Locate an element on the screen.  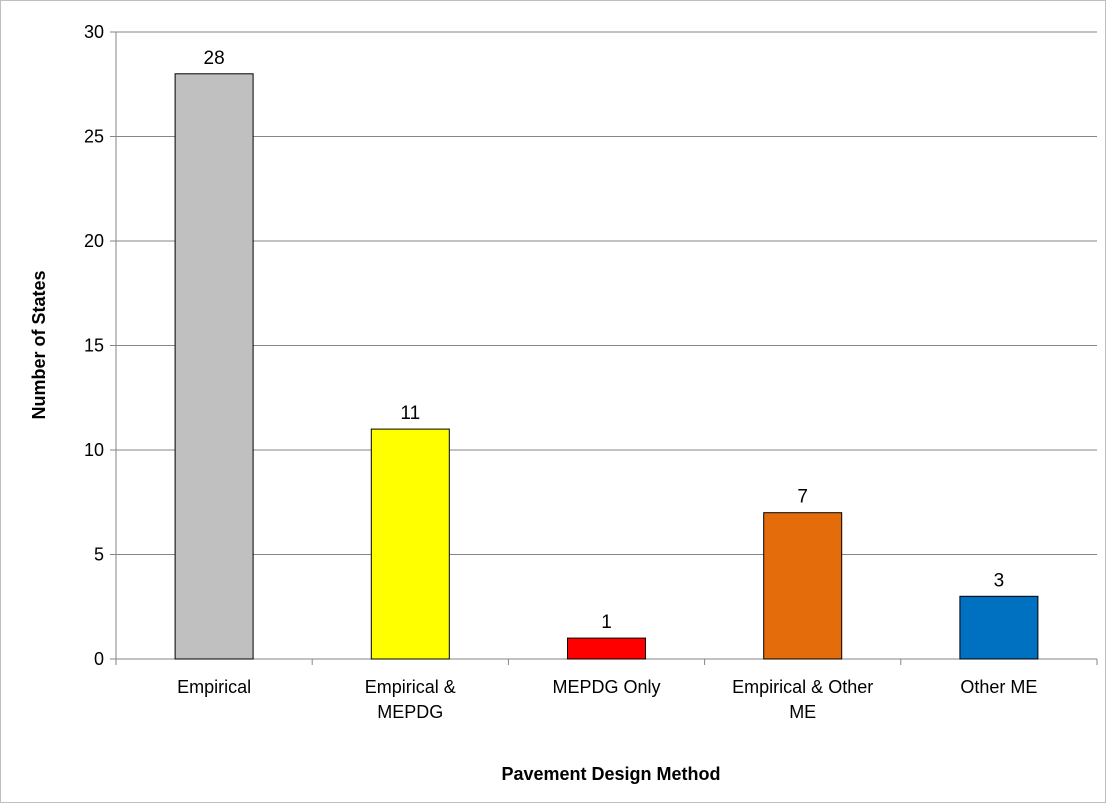
y-tick-label: 0 is located at coordinates (99, 659).